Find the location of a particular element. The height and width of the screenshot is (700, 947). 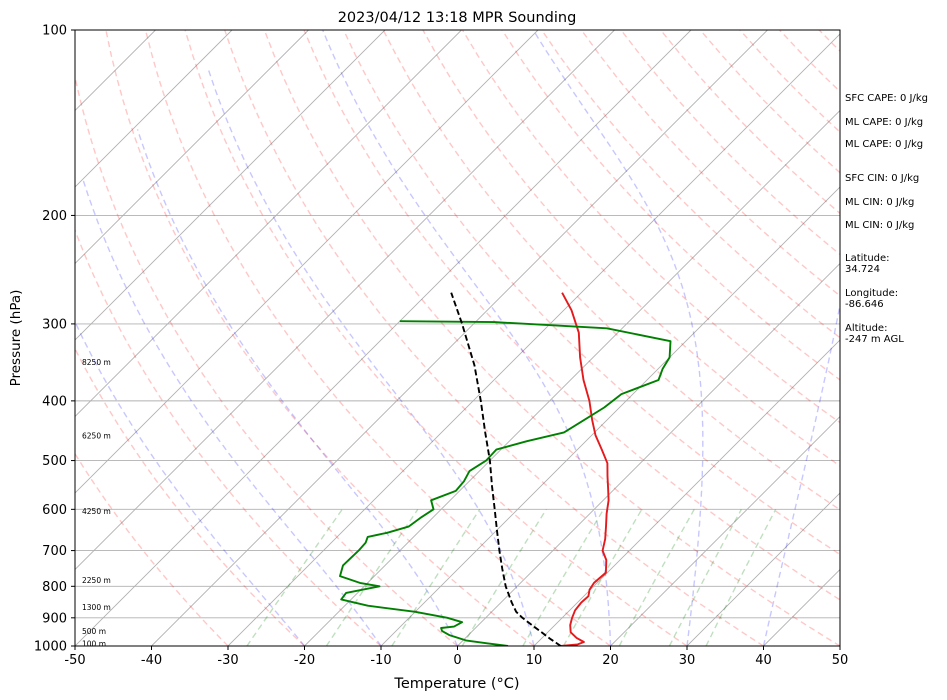

sfc-cin-text: SFC CIN: 0 J/kg is located at coordinates (882, 178).